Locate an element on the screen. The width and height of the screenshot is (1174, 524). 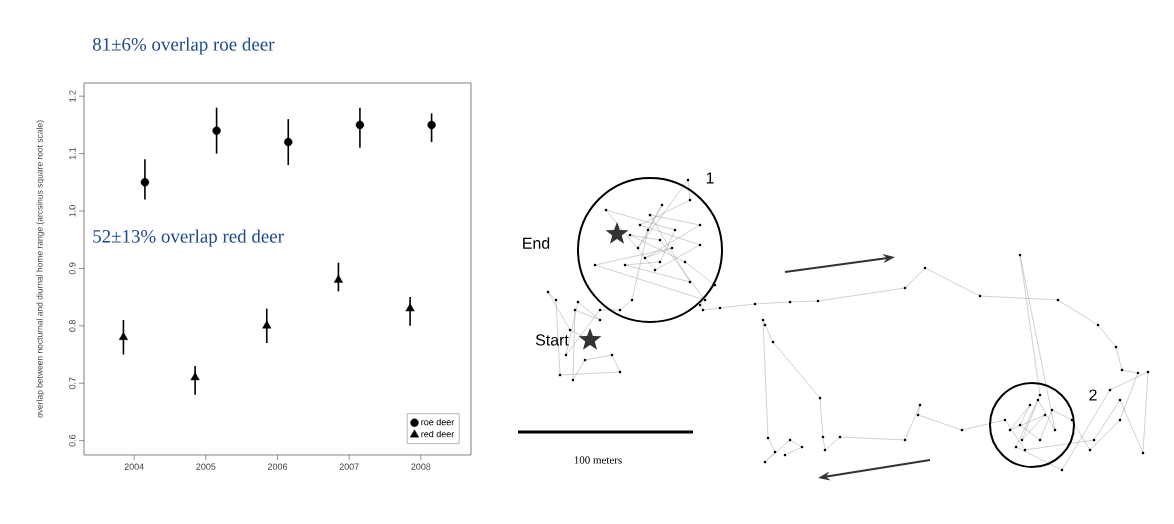
x-tick-label: 2005 is located at coordinates (206, 466).